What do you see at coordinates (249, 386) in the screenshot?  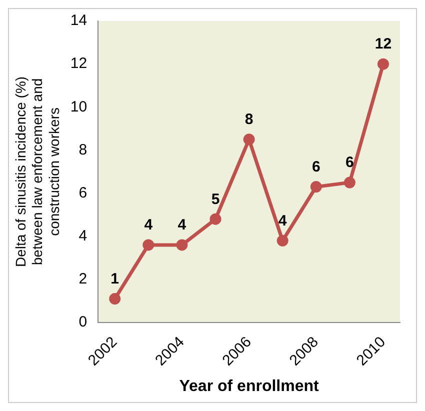 I see `x-axis-title: Year of enrollment` at bounding box center [249, 386].